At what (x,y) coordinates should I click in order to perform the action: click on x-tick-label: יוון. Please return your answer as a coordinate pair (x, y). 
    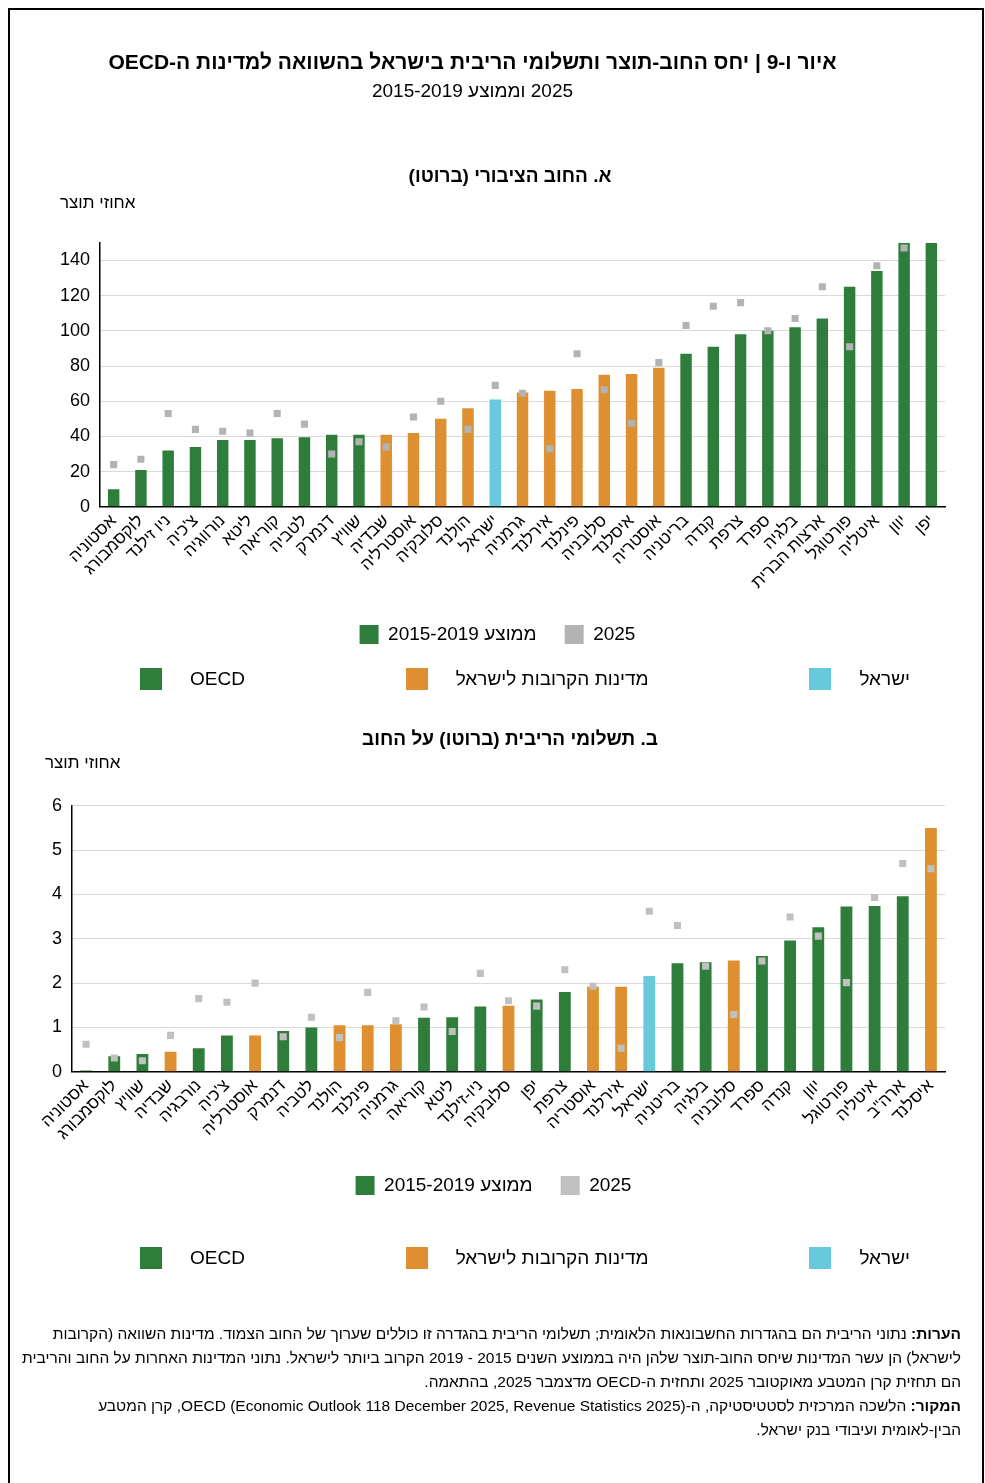
    Looking at the image, I should click on (897, 523).